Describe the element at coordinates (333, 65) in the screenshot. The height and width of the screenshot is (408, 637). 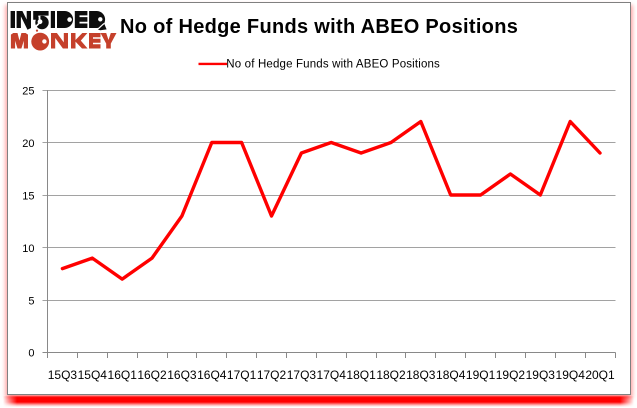
I see `svg-text:No of Hedge Funds with ABEO Po: No of Hedge Funds with ABEO Positions` at that location.